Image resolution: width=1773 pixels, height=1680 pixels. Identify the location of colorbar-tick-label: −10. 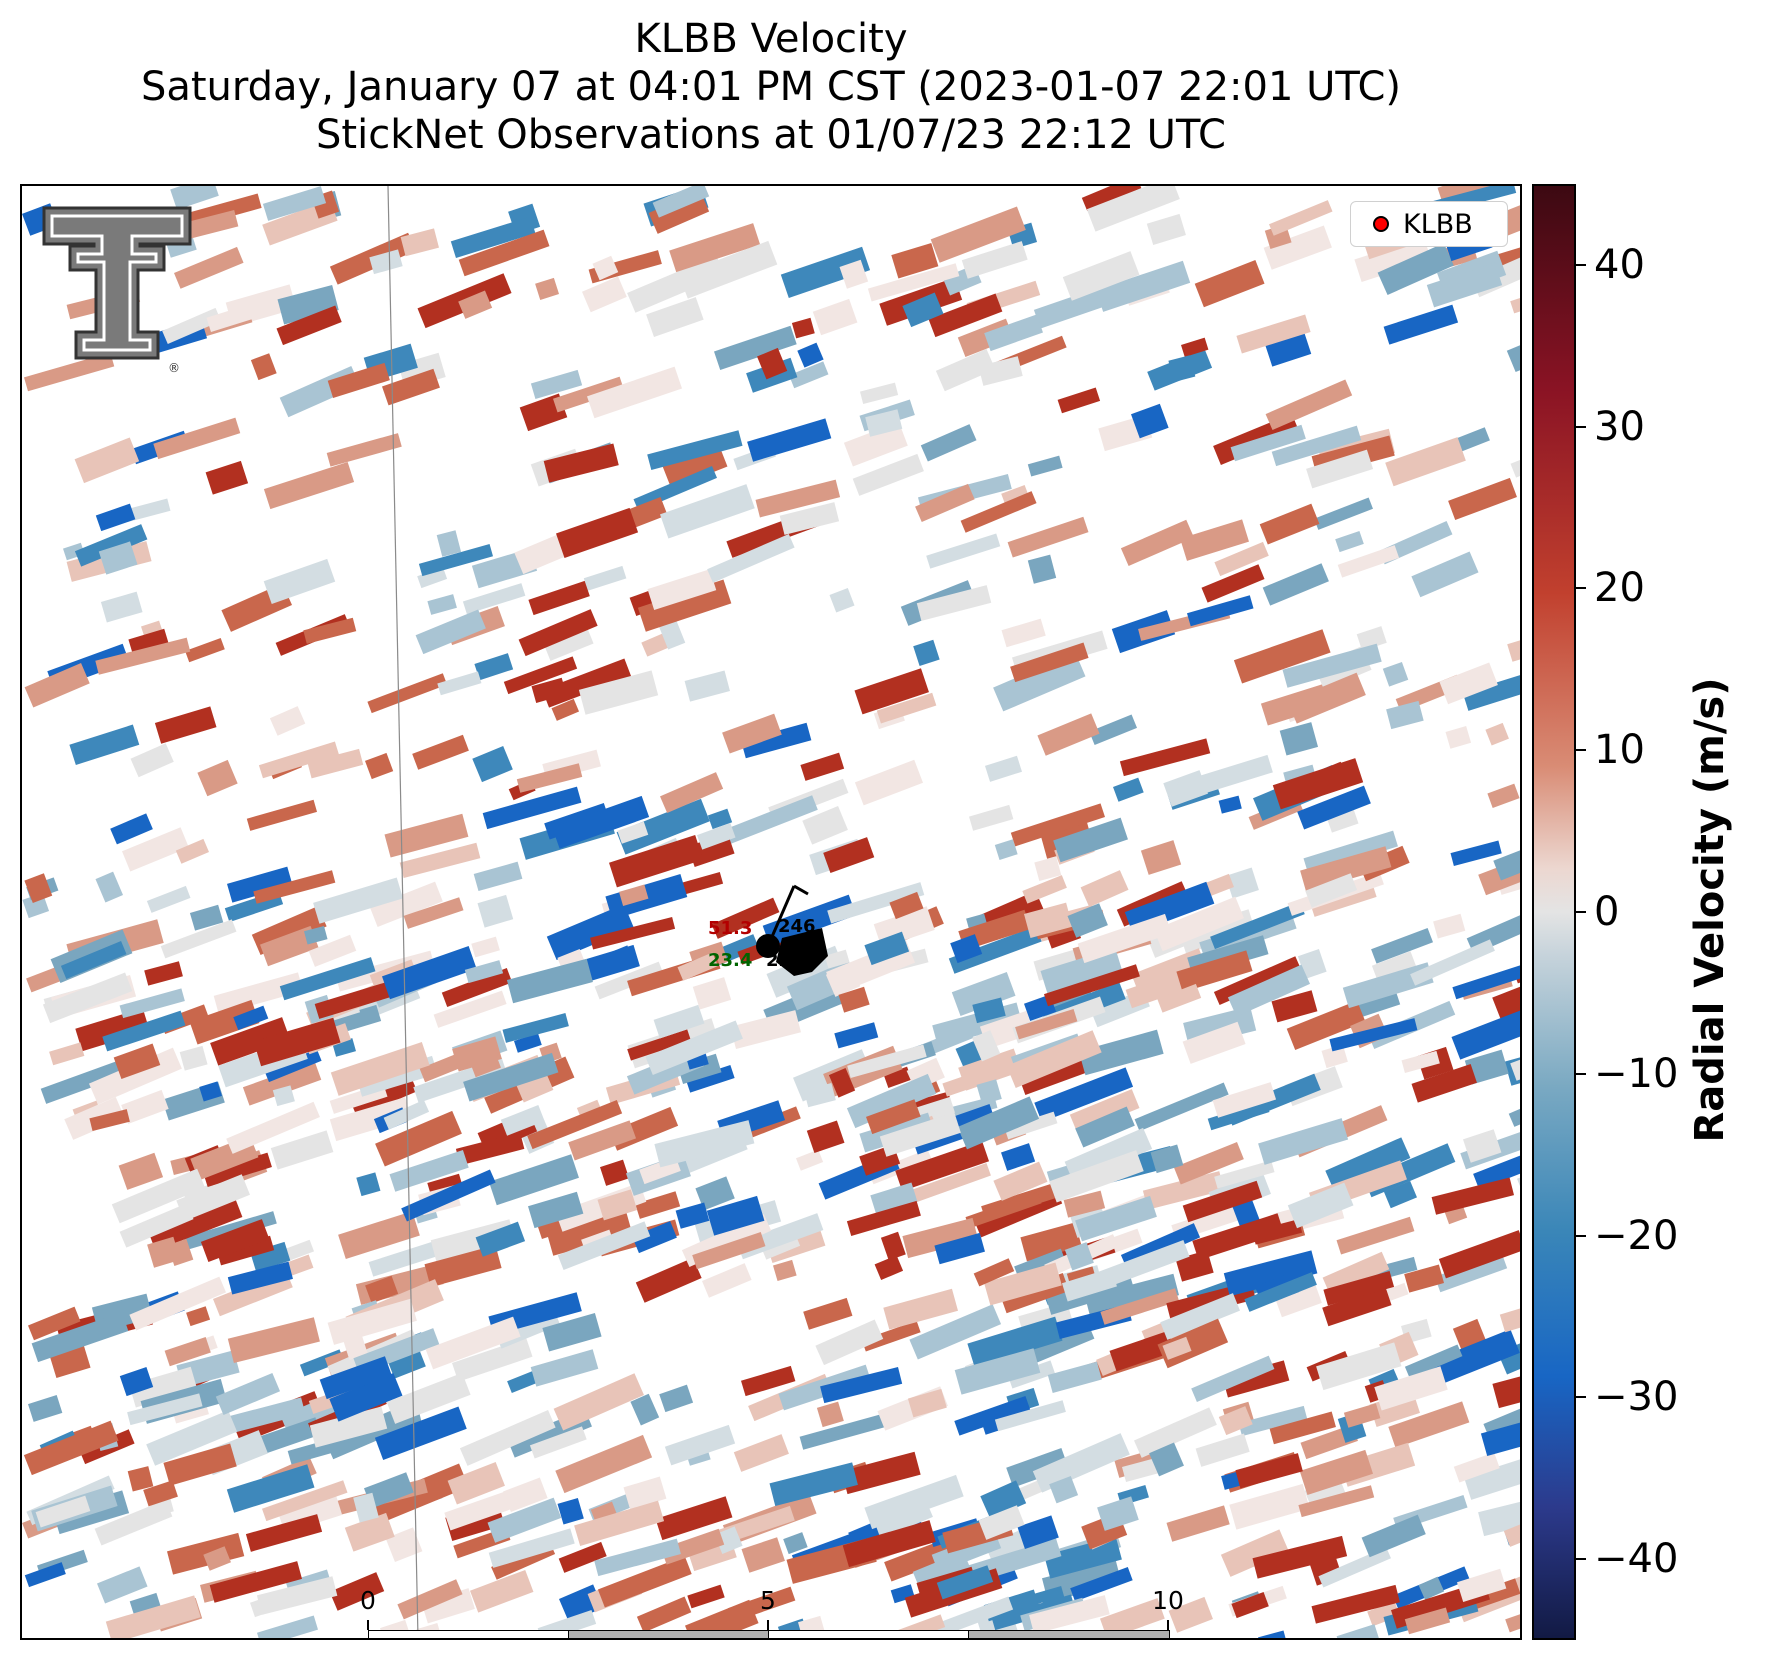
(1636, 1073).